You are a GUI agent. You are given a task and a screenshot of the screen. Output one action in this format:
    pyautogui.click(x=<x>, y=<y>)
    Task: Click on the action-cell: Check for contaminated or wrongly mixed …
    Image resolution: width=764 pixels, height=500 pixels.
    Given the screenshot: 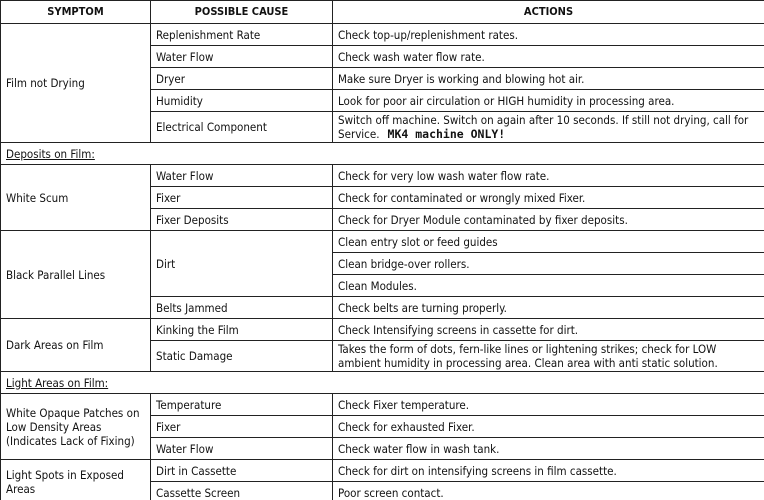 What is the action you would take?
    pyautogui.click(x=548, y=197)
    